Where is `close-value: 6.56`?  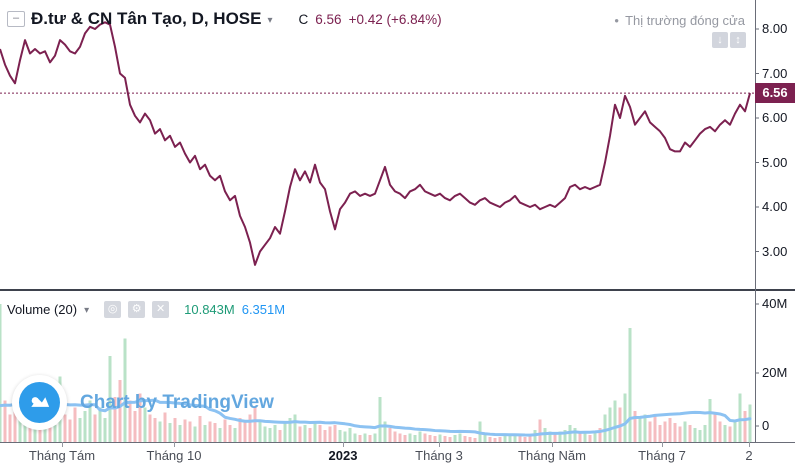 close-value: 6.56 is located at coordinates (328, 19).